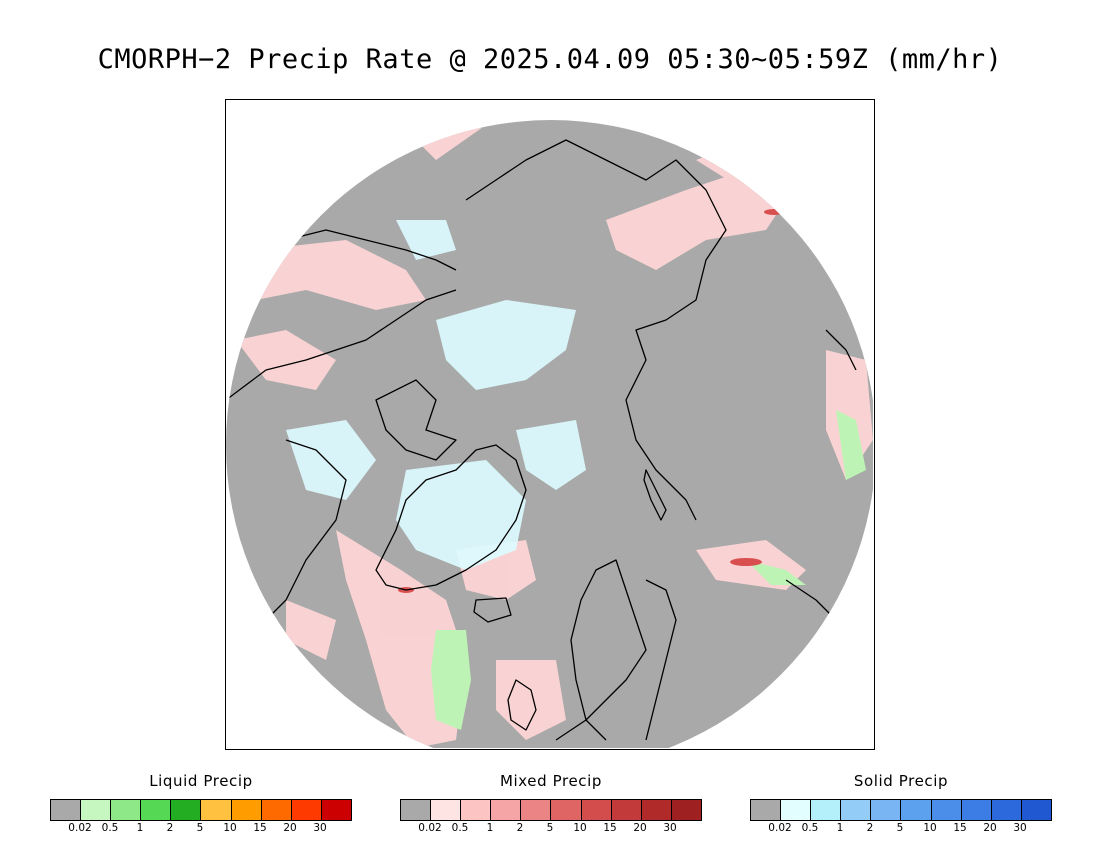  I want to click on solid-precip-arctic-ocean, so click(506, 345).